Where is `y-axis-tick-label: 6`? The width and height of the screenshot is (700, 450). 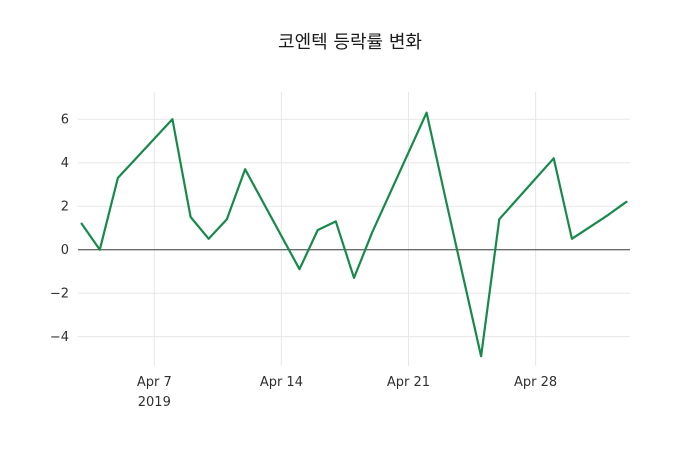
y-axis-tick-label: 6 is located at coordinates (65, 120).